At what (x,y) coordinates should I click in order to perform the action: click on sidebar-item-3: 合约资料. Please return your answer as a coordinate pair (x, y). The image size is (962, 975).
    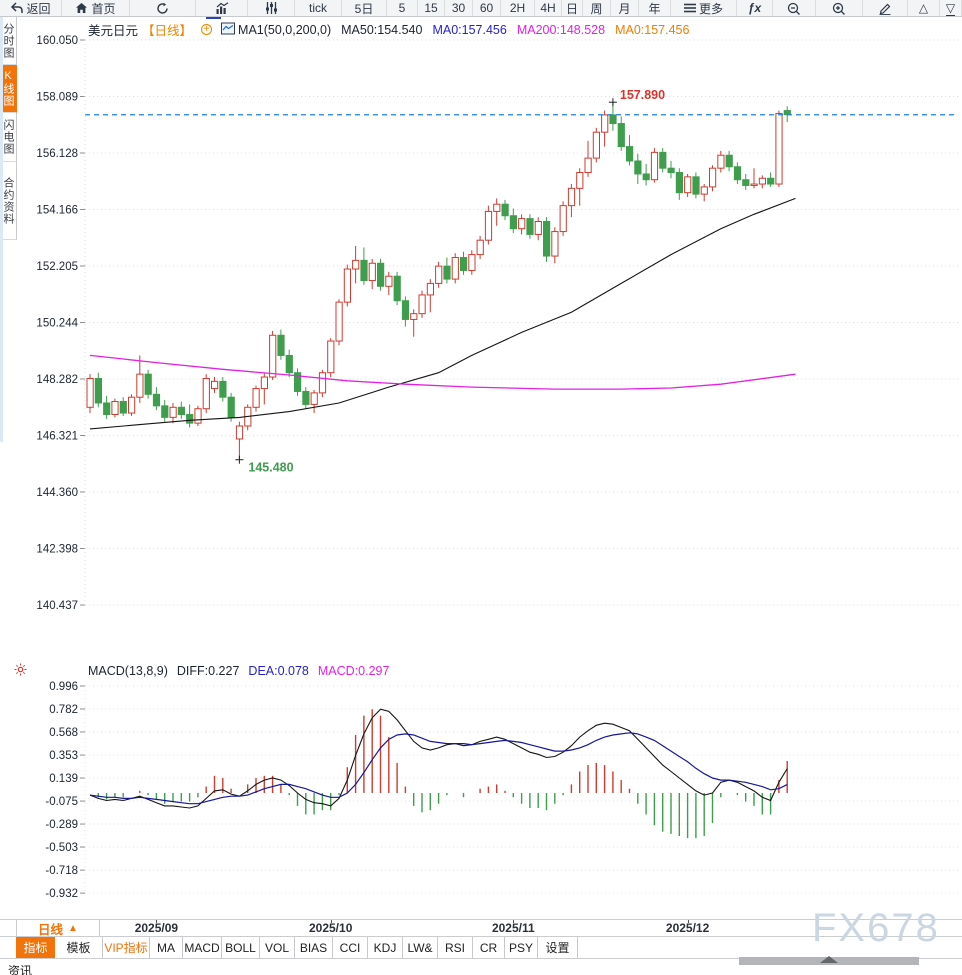
    Looking at the image, I should click on (8, 201).